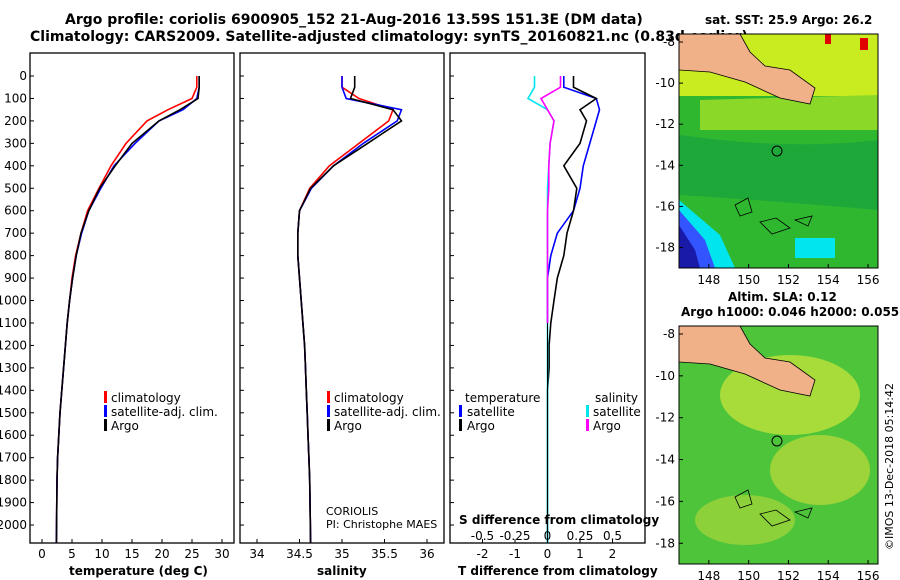 This screenshot has width=900, height=580. I want to click on sst-lat-tick-label: -14, so click(665, 165).